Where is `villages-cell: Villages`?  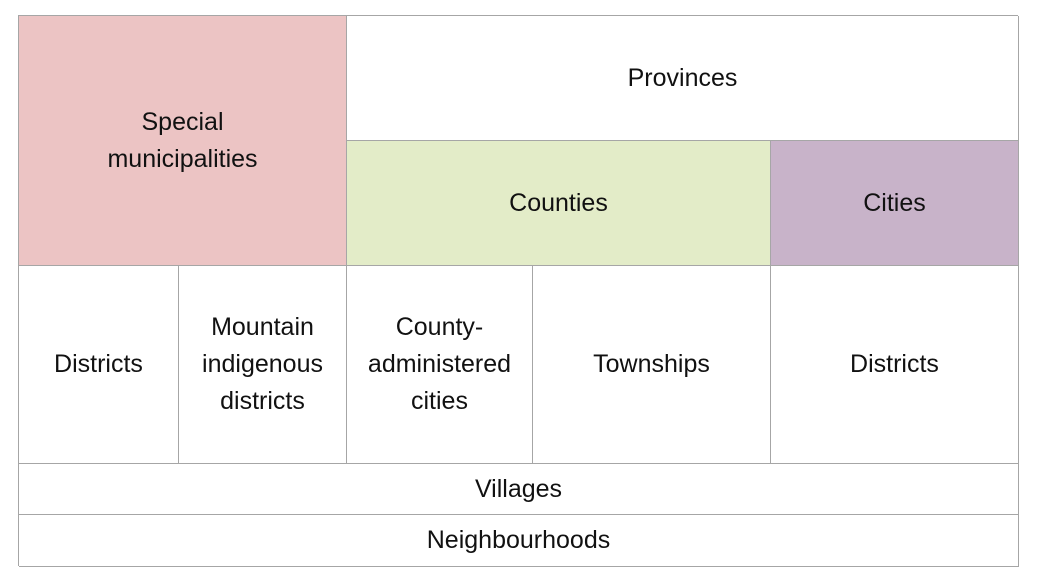 villages-cell: Villages is located at coordinates (519, 489).